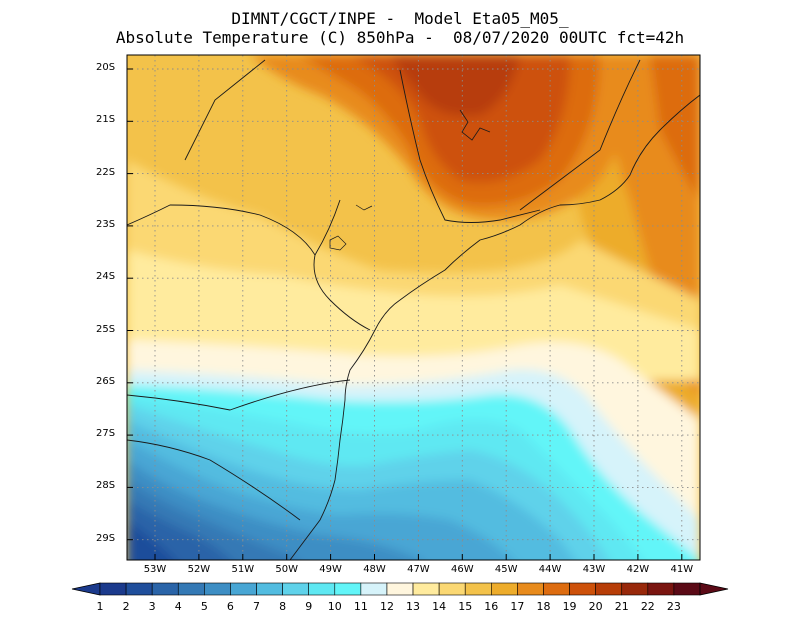  Describe the element at coordinates (413, 606) in the screenshot. I see `colorbar-label: 13` at that location.